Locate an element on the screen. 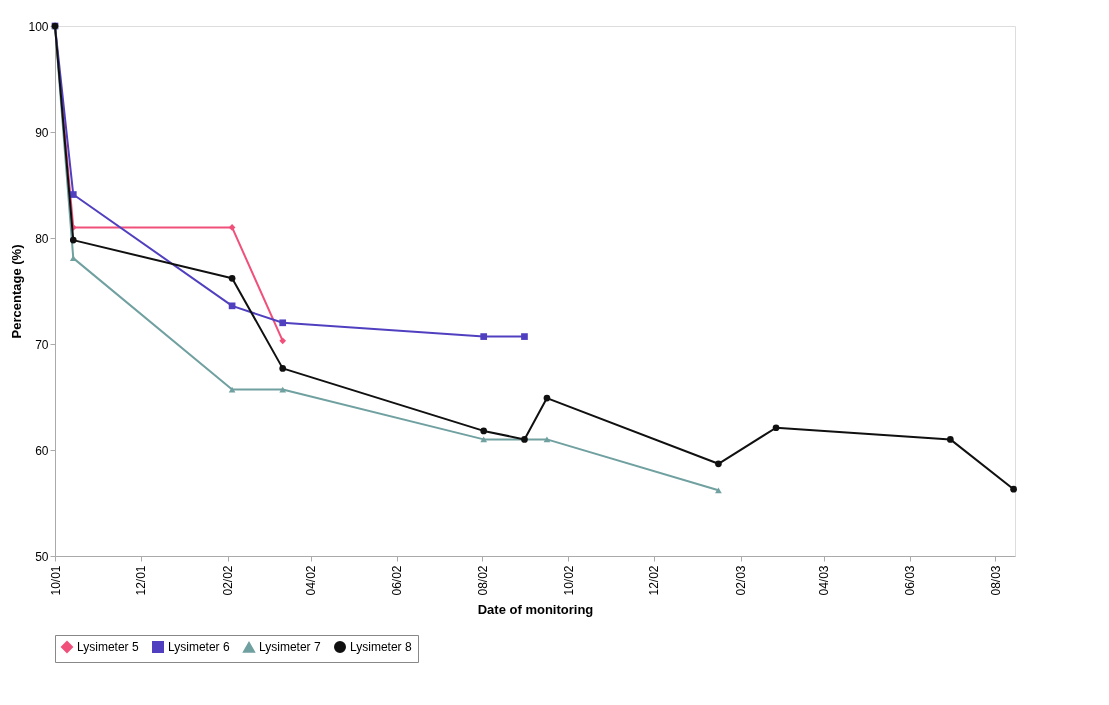  y-tick-label: 60 is located at coordinates (42, 450).